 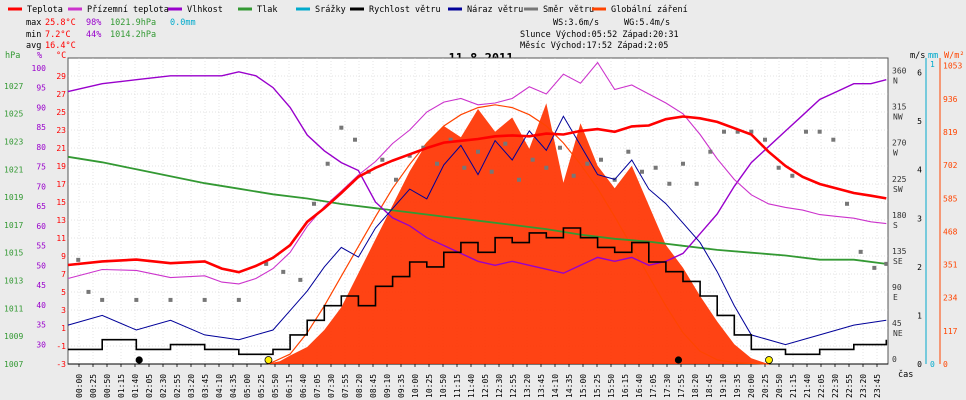 I want to click on radiation-tick: 819, so click(x=950, y=132).